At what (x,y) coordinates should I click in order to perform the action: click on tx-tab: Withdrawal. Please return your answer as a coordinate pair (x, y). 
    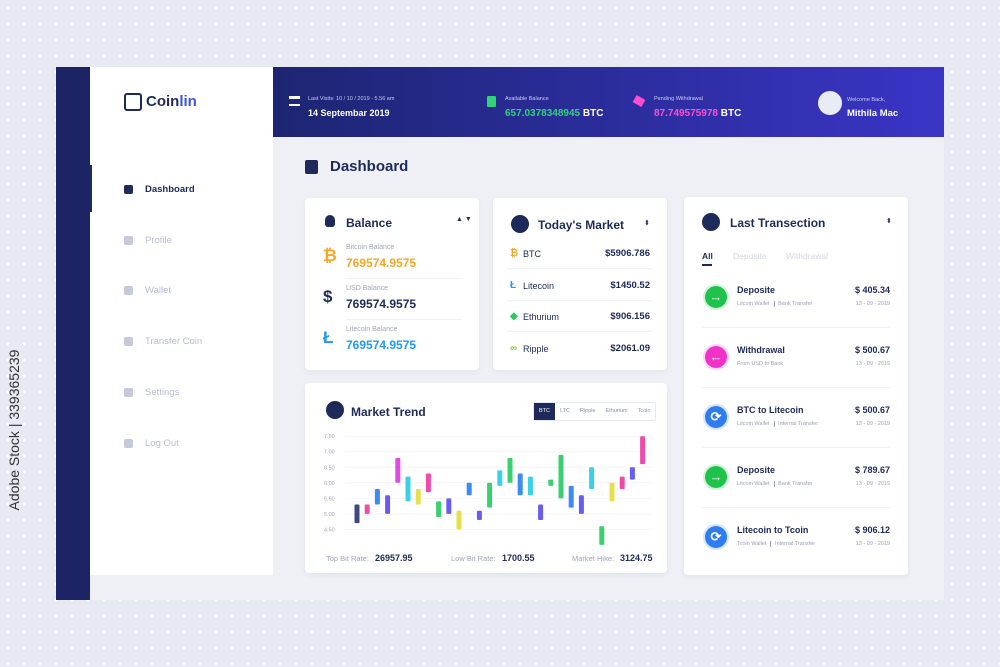
    Looking at the image, I should click on (807, 256).